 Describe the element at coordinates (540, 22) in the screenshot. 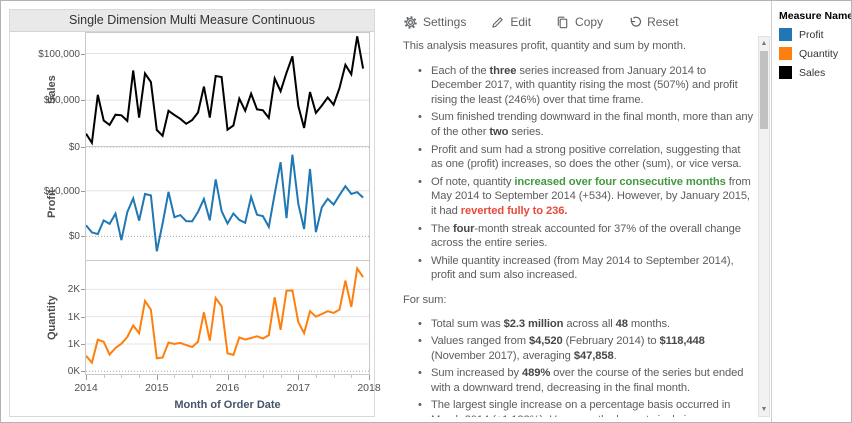

I see `toolbar: Settings Edit` at that location.